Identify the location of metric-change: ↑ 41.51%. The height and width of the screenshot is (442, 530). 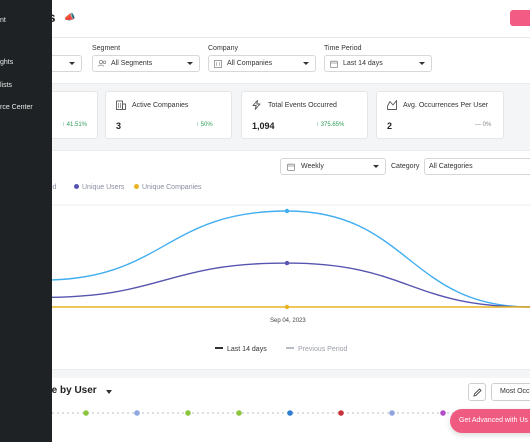
(75, 125).